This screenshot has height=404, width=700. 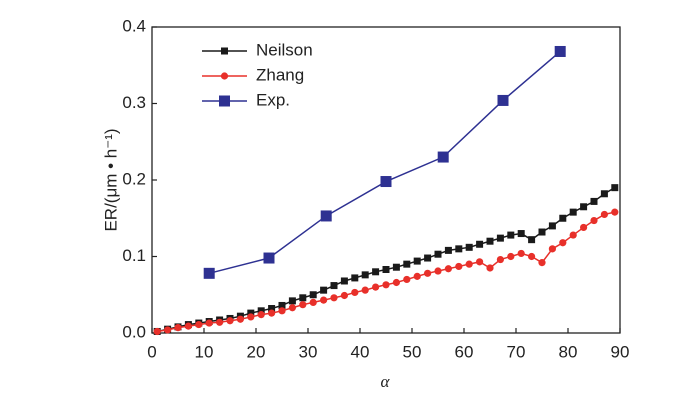 What do you see at coordinates (204, 351) in the screenshot?
I see `x-tick-label: 10` at bounding box center [204, 351].